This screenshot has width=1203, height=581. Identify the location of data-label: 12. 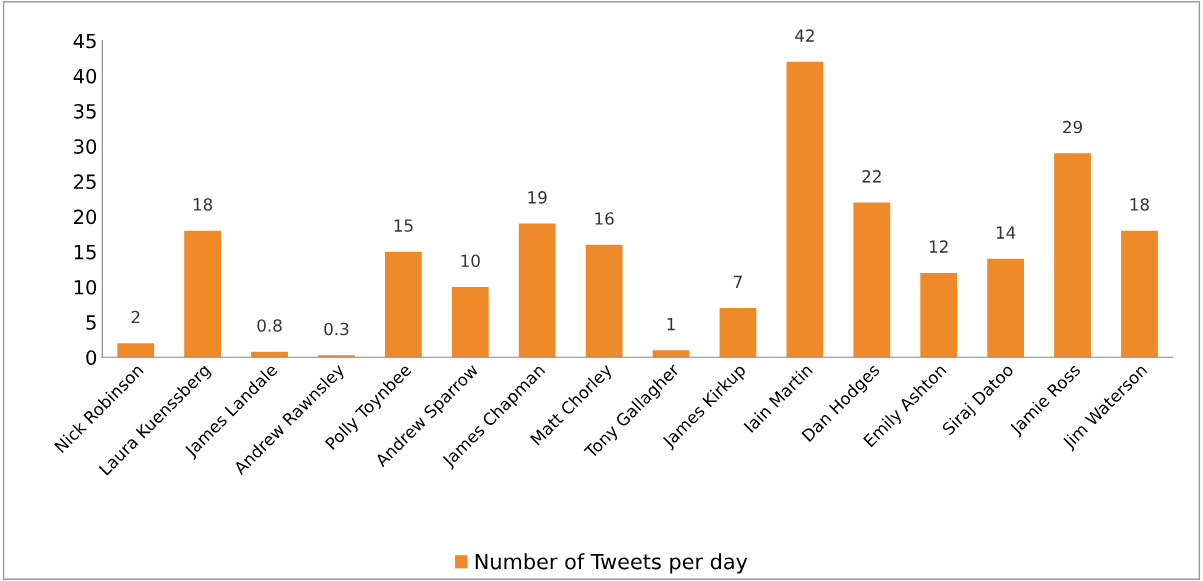
(938, 246).